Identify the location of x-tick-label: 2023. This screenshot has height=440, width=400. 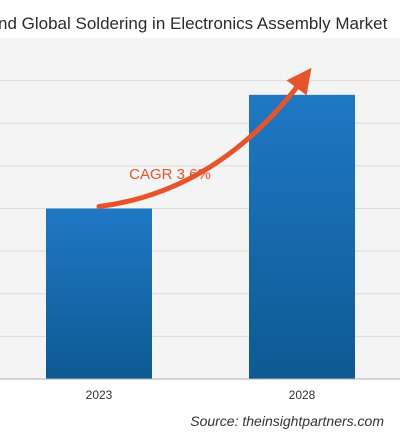
(99, 395).